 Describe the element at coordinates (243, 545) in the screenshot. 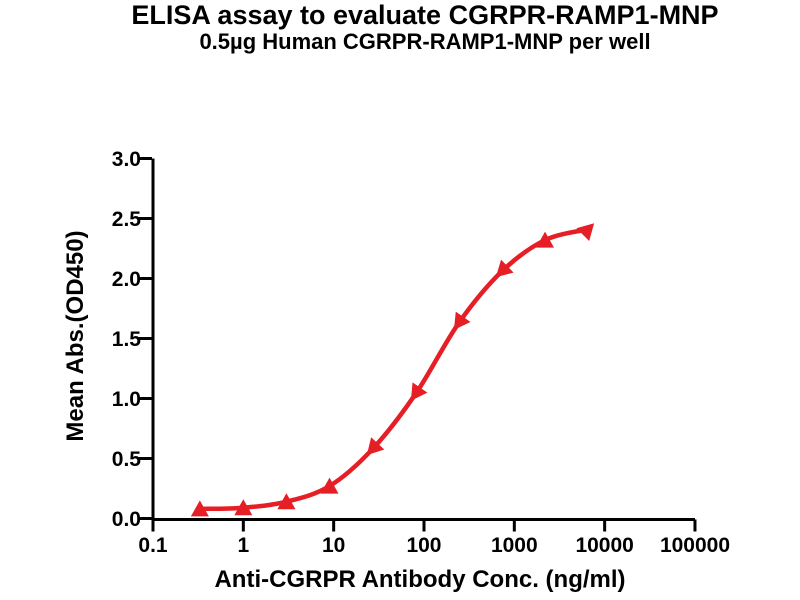

I see `x-tick-label: 1` at that location.